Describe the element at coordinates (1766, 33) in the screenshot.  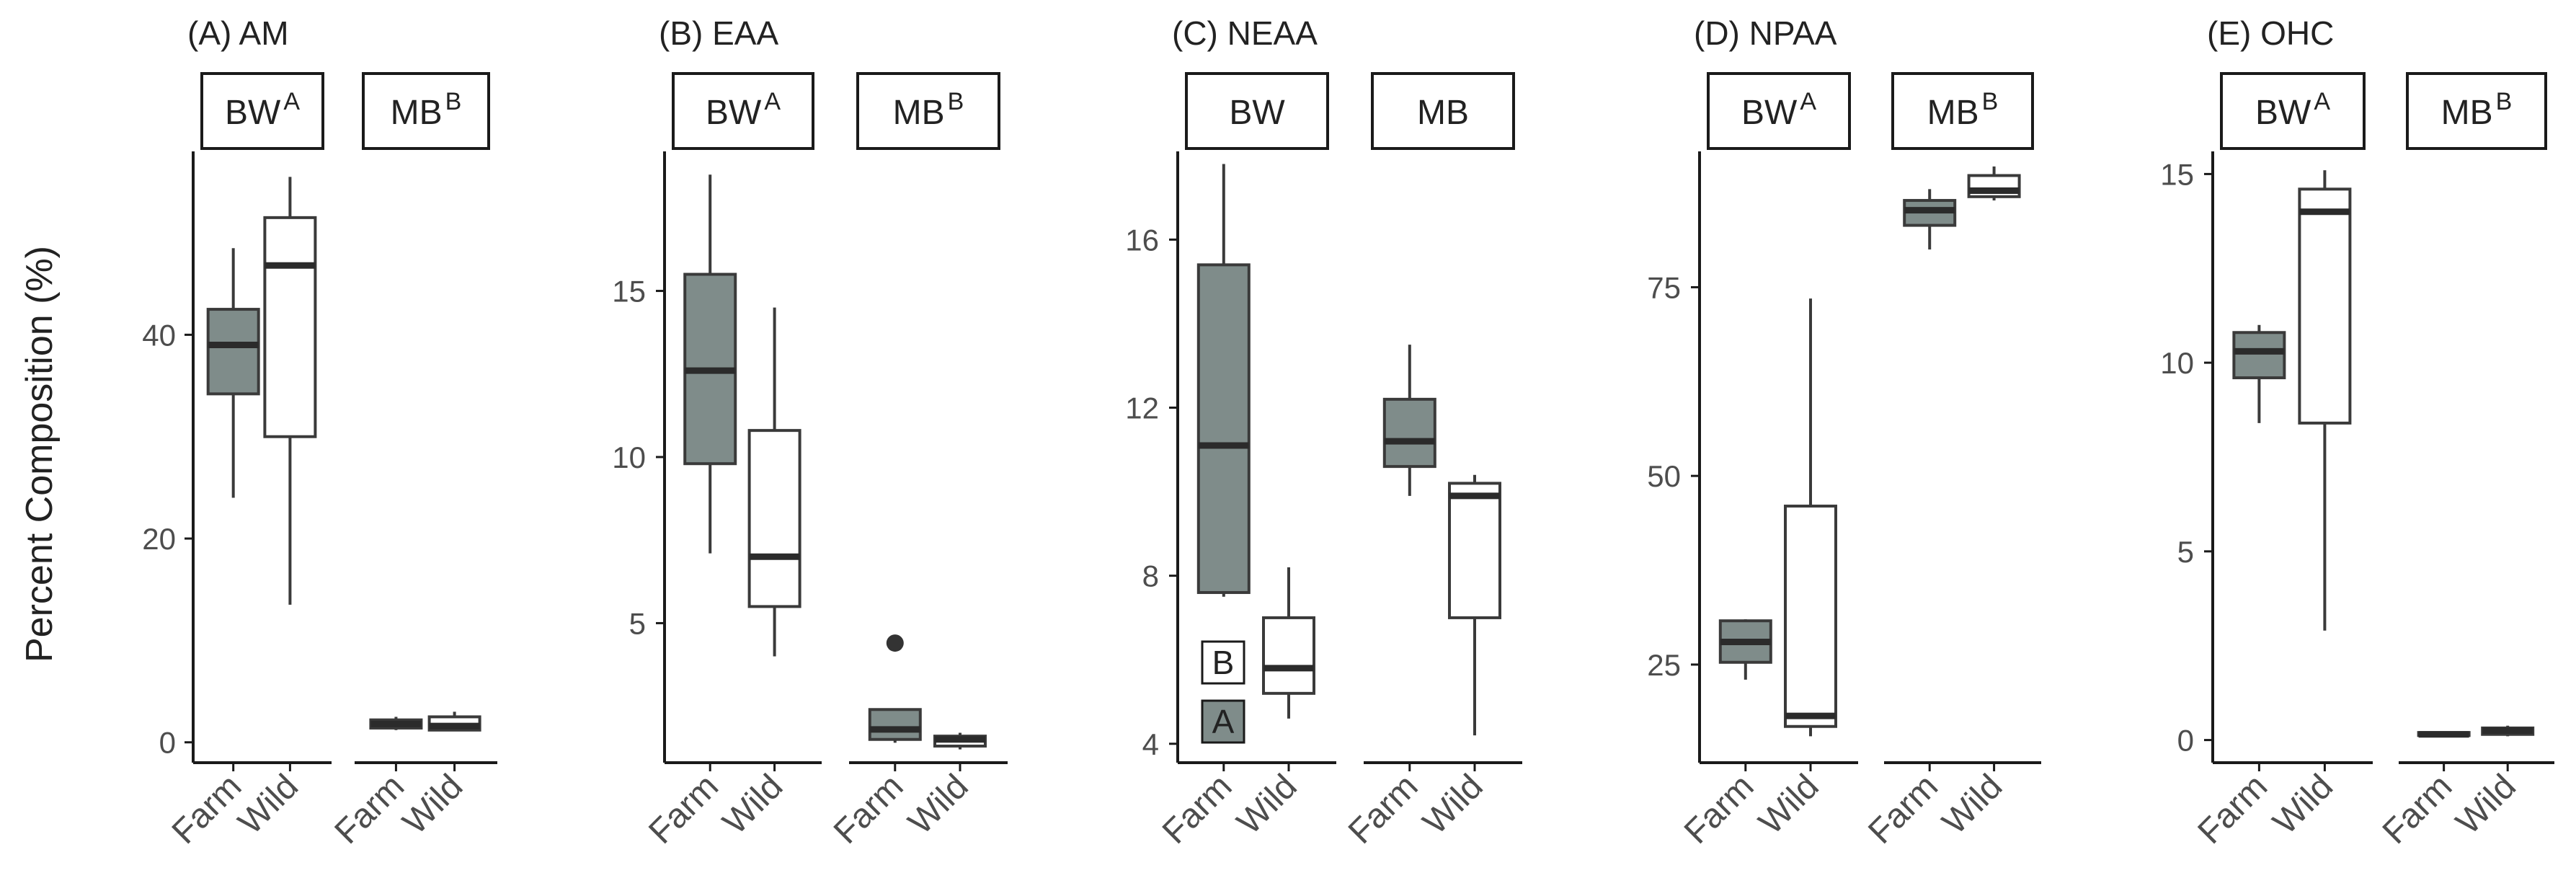
I see `panel-title: (D) NPAA` at that location.